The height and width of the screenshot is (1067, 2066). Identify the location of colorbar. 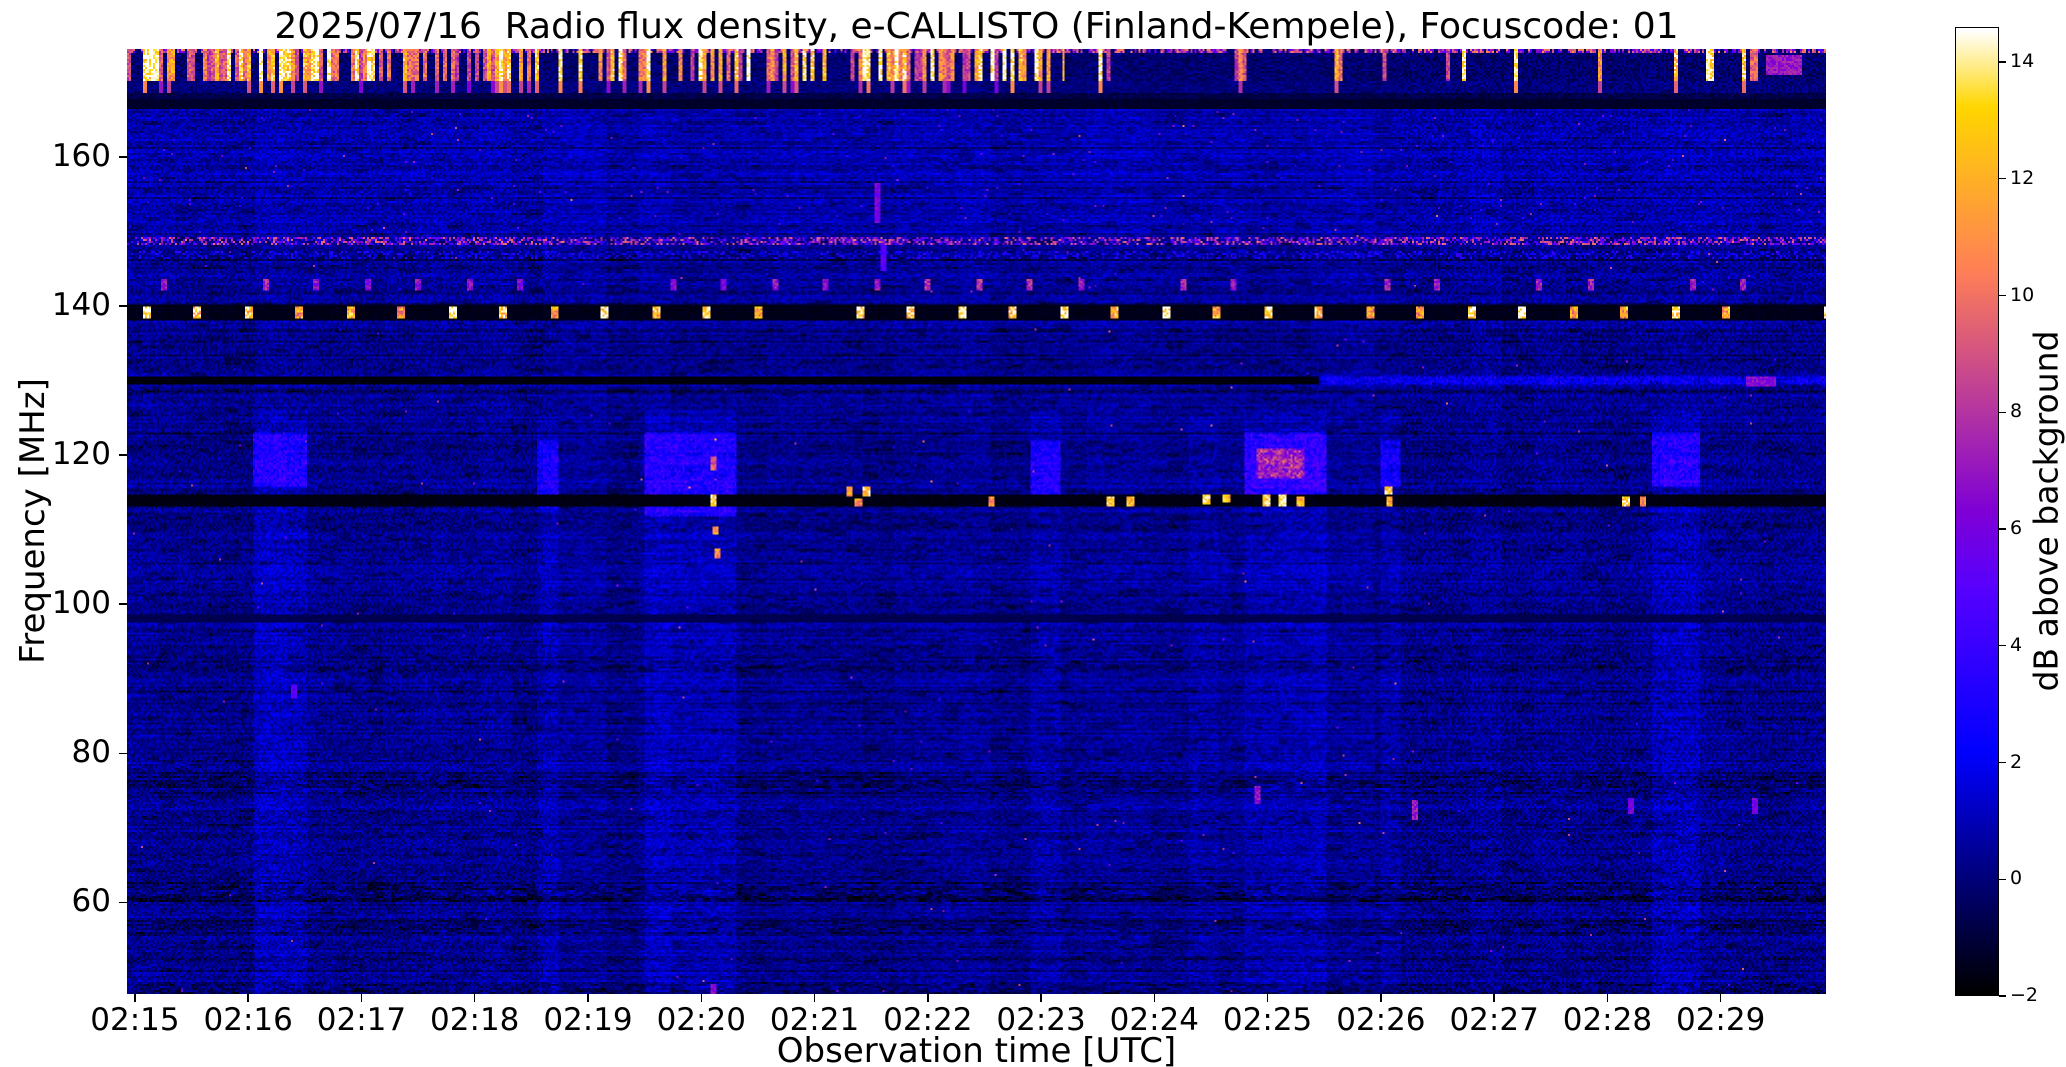
(1977, 511).